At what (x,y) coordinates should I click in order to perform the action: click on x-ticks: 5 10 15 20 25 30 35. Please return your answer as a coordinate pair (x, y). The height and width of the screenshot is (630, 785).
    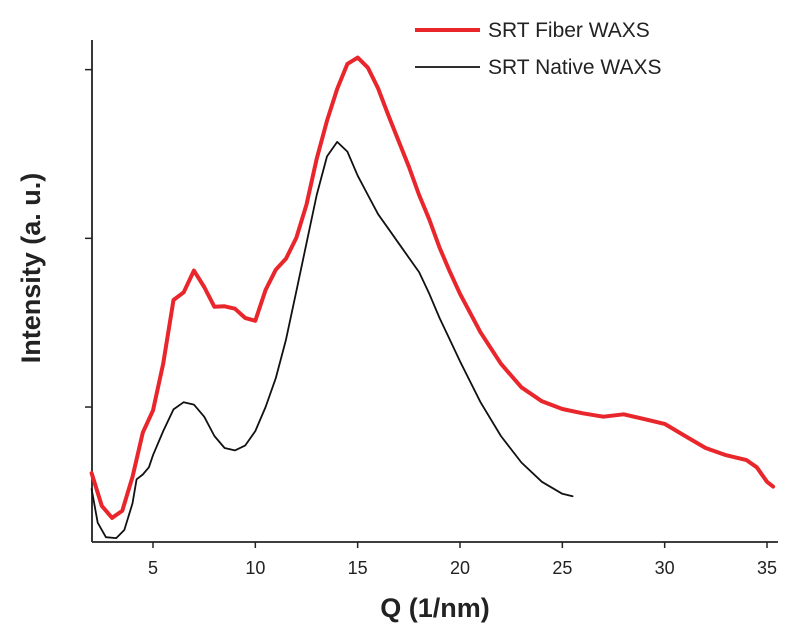
    Looking at the image, I should click on (462, 560).